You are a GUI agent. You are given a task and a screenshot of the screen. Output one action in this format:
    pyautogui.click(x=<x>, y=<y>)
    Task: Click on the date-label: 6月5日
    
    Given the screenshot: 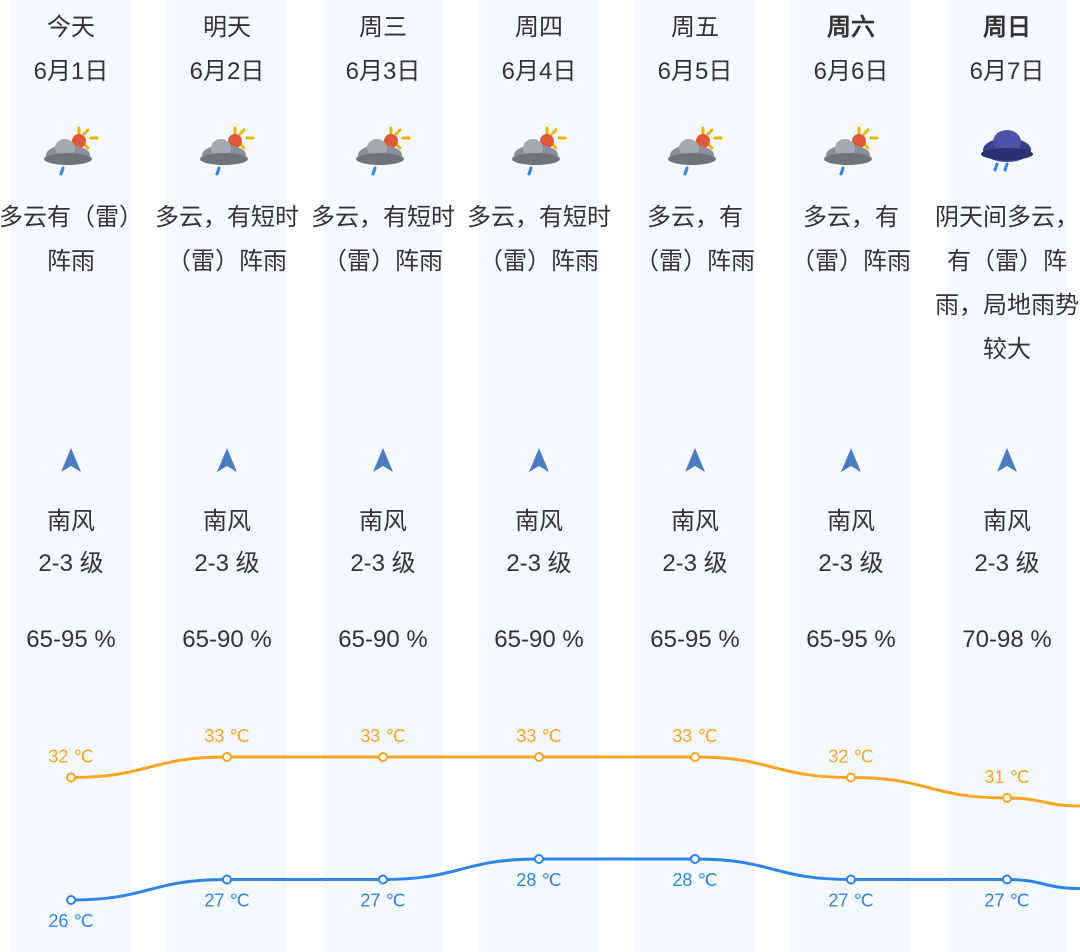 What is the action you would take?
    pyautogui.click(x=695, y=71)
    